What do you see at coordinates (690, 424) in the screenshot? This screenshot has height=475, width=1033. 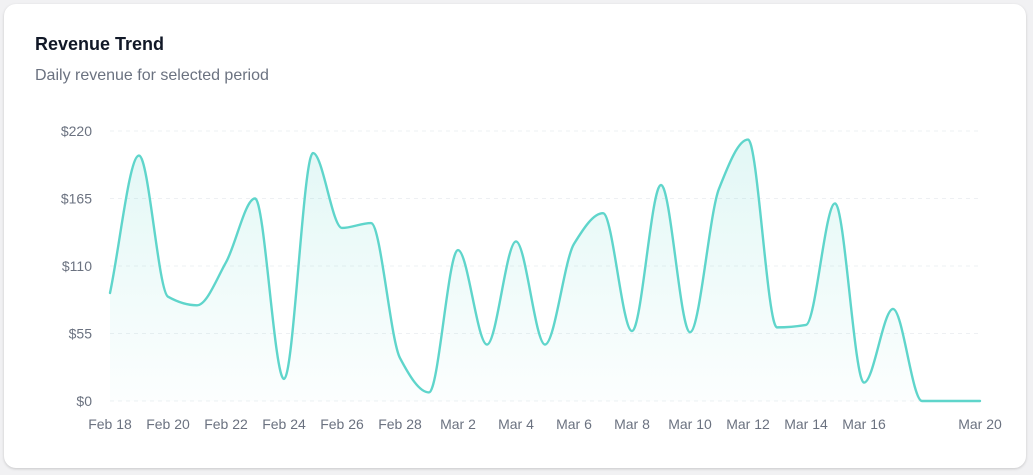 I see `x-tick-label: Mar 10` at bounding box center [690, 424].